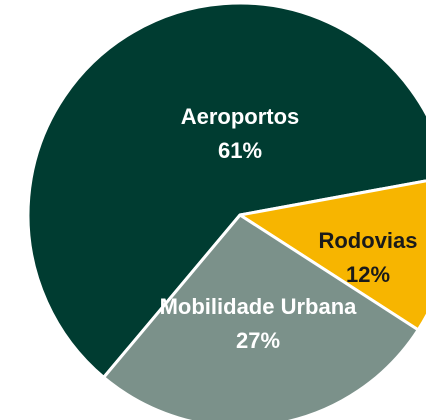 Image resolution: width=426 pixels, height=420 pixels. What do you see at coordinates (368, 240) in the screenshot?
I see `category-label: Rodovias` at bounding box center [368, 240].